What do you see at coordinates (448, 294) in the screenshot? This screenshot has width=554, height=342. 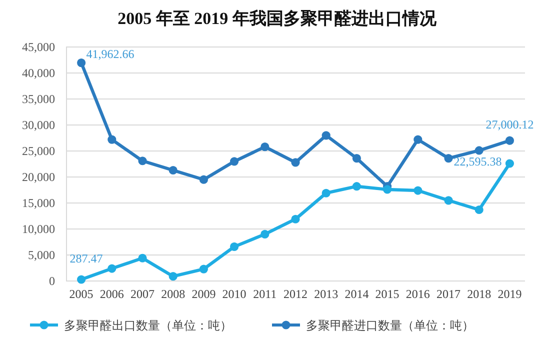 I see `x-tick-label: 2017` at bounding box center [448, 294].